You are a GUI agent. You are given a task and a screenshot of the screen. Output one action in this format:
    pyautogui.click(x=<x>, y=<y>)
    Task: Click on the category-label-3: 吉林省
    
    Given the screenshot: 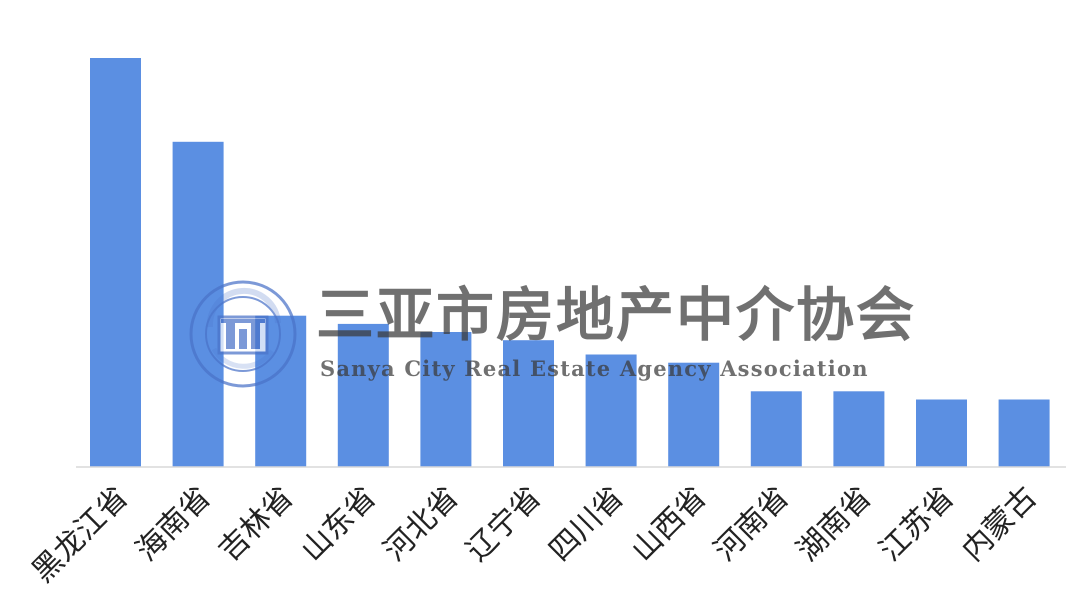 What is the action you would take?
    pyautogui.click(x=256, y=524)
    